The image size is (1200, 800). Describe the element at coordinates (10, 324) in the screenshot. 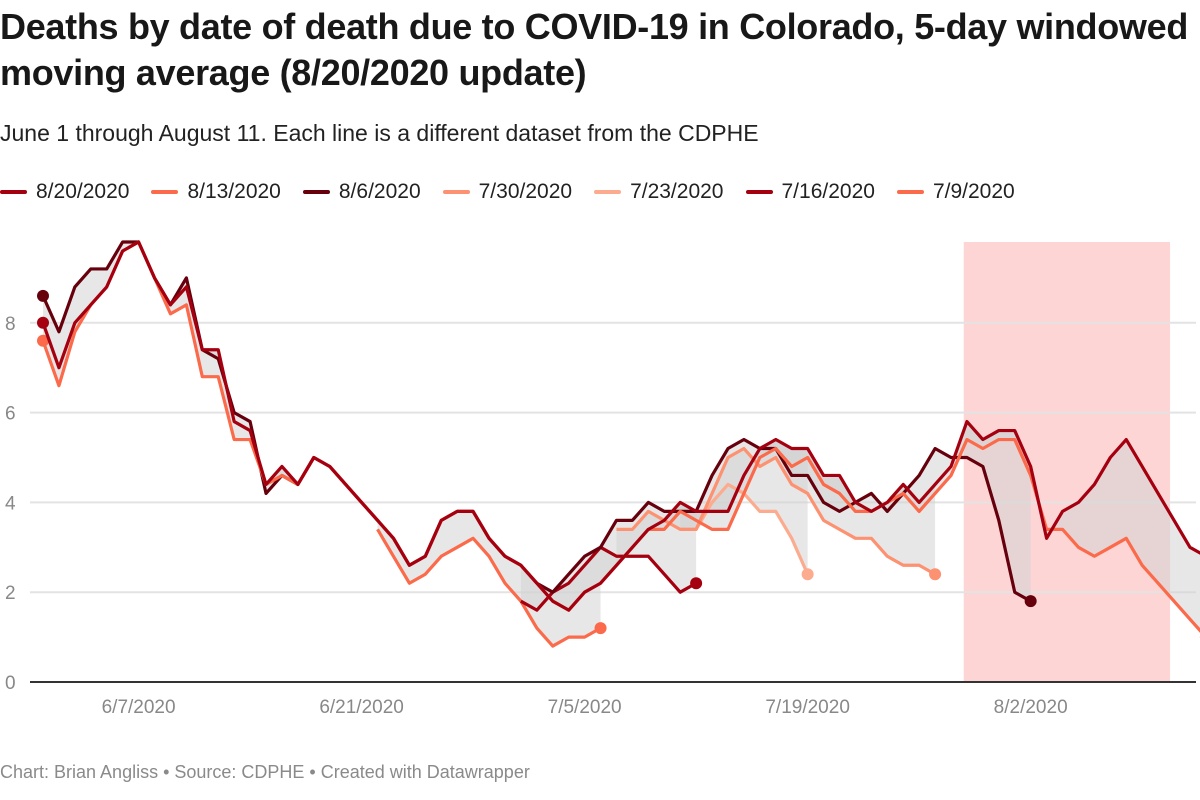

I see `y-tick-label: 8` at that location.